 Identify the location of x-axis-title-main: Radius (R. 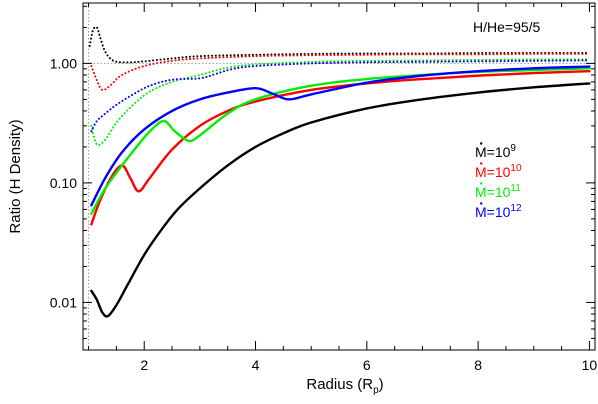
(339, 384).